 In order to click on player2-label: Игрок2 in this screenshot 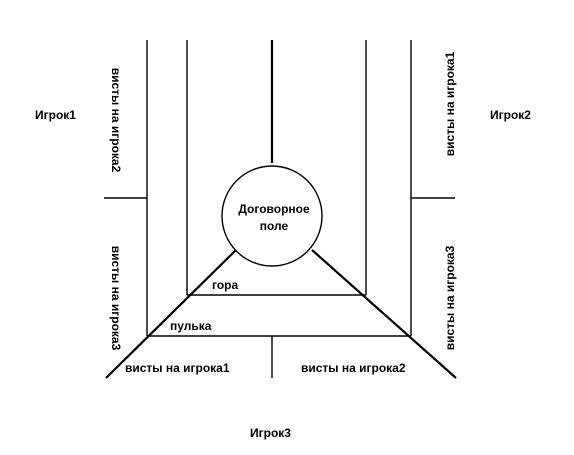, I will do `click(510, 115)`.